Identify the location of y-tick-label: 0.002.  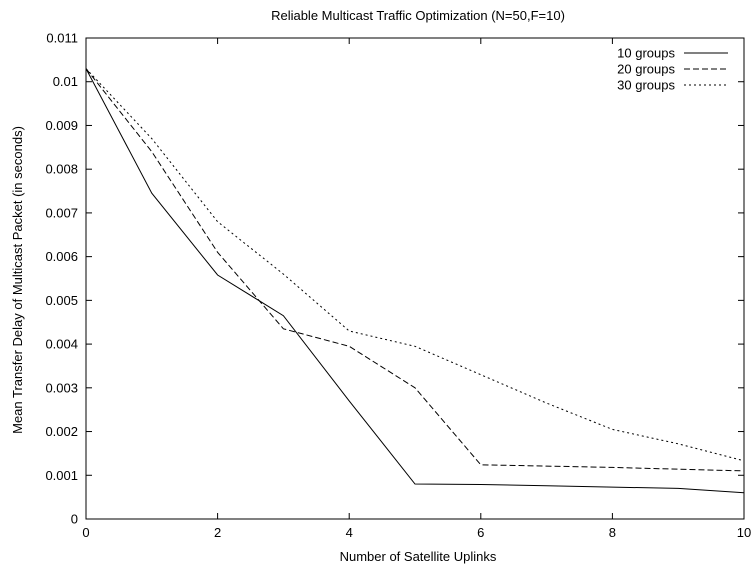
(61, 431).